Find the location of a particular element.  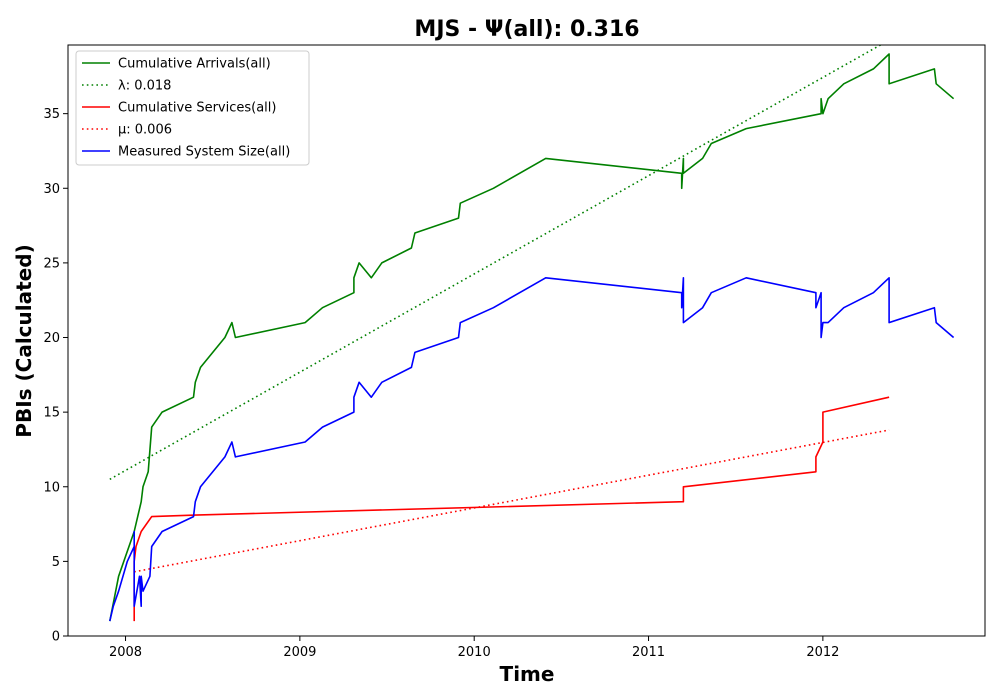

y-tick-label: 10 is located at coordinates (51, 487).